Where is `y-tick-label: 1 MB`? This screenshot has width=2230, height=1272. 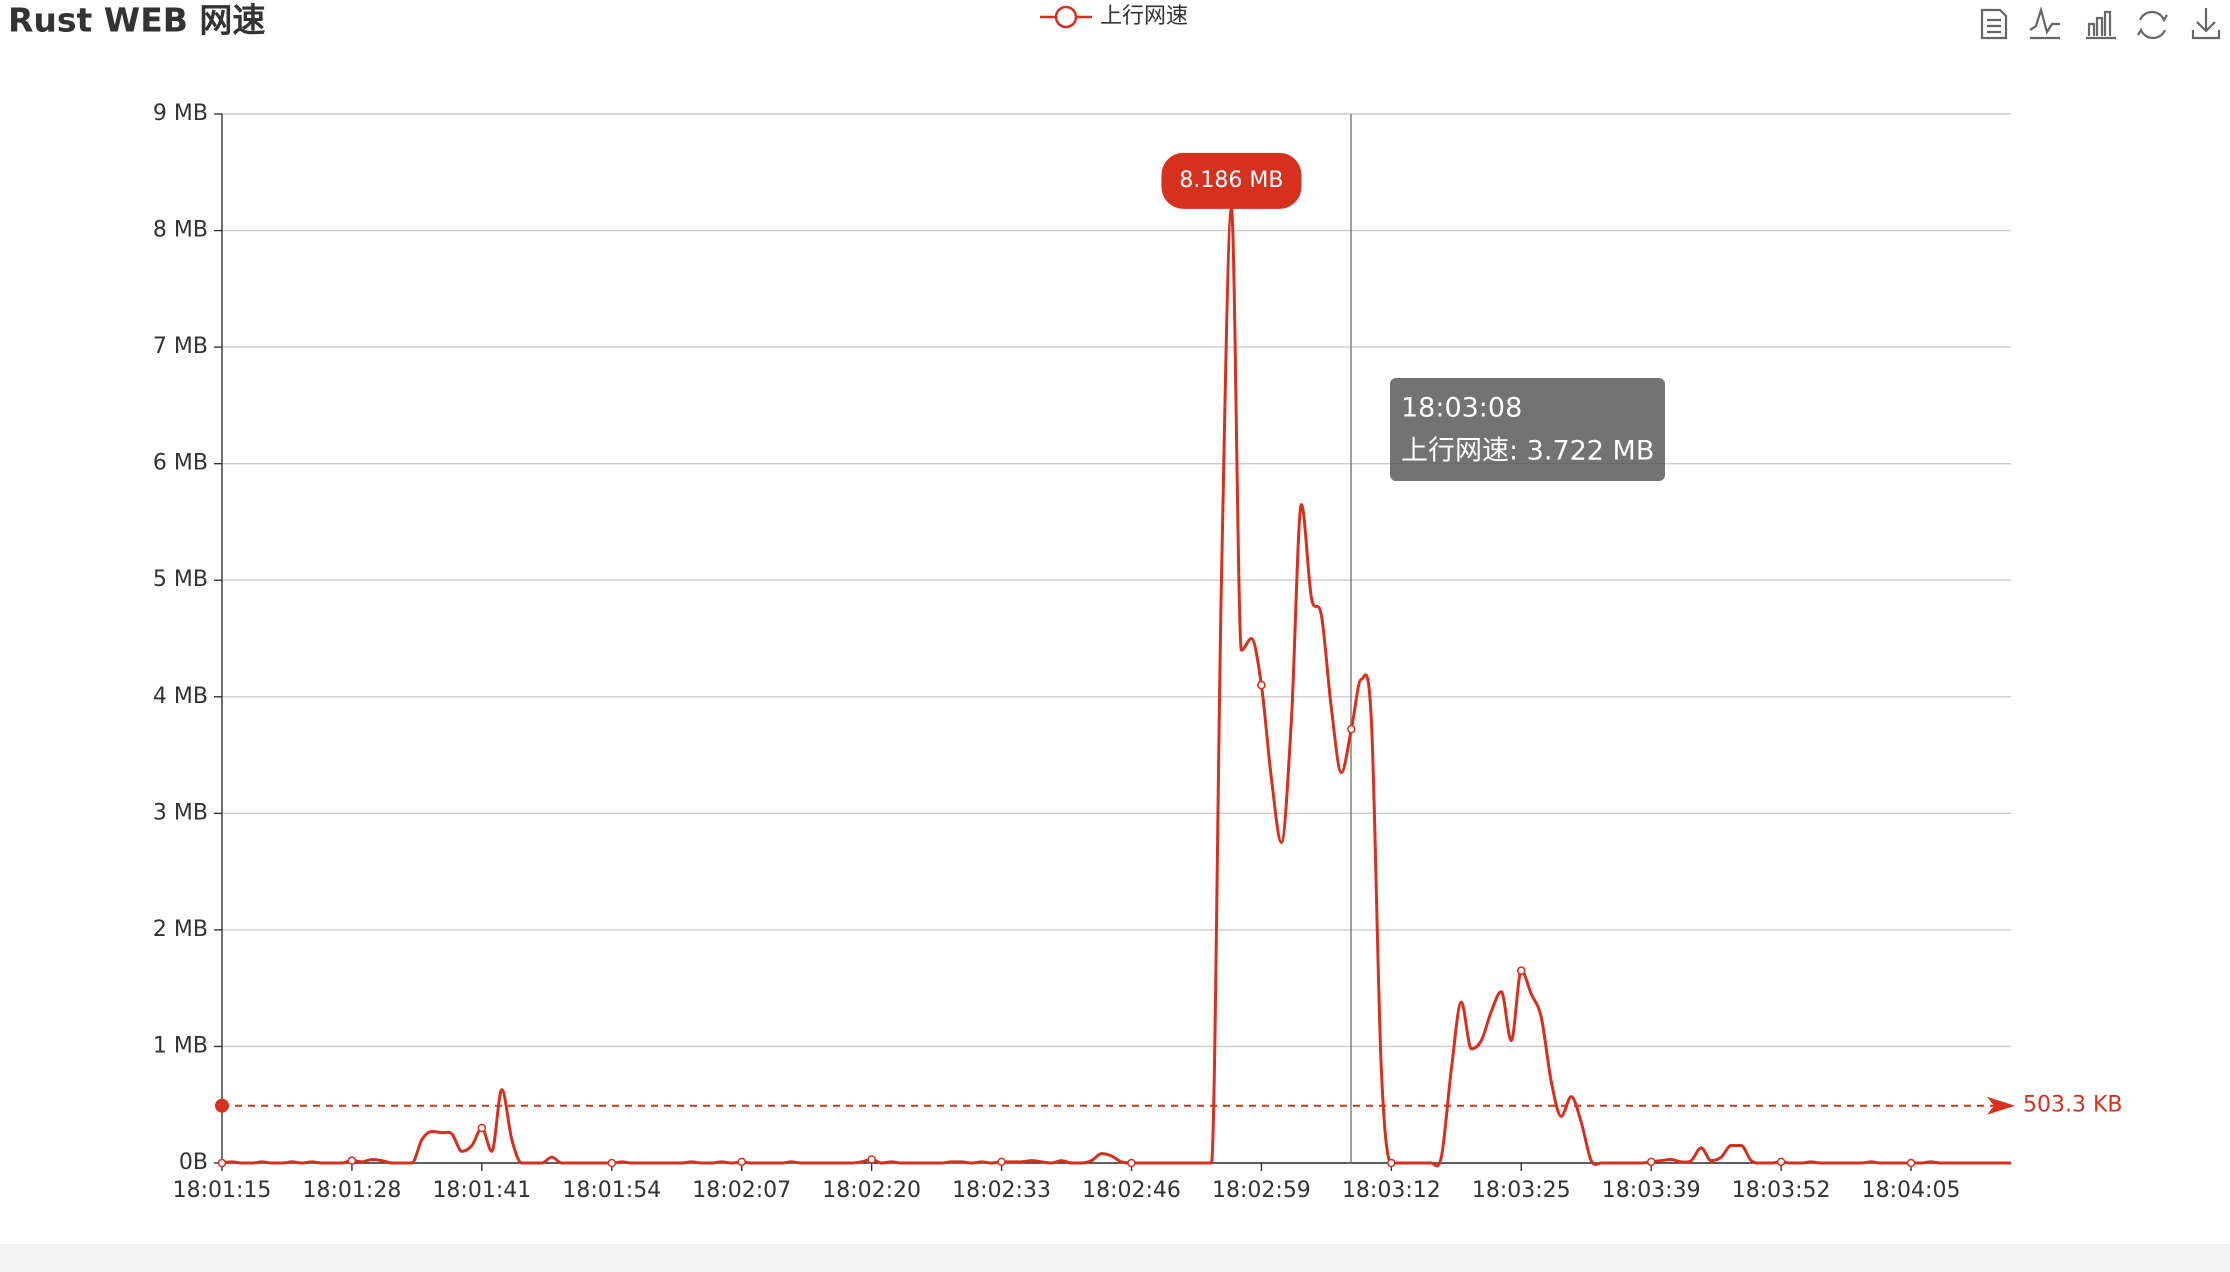
y-tick-label: 1 MB is located at coordinates (180, 1045).